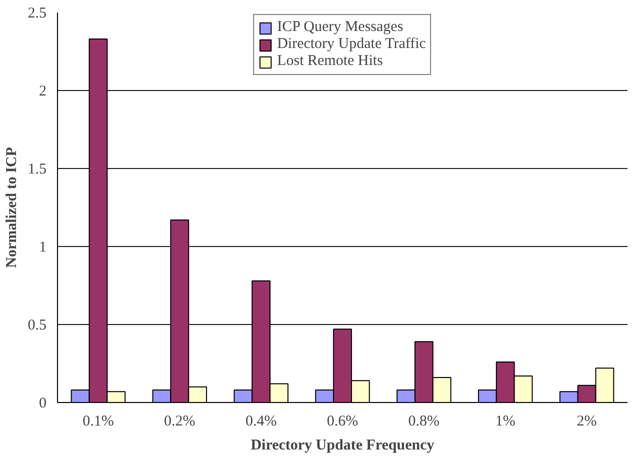  What do you see at coordinates (261, 422) in the screenshot?
I see `x-tick-label: 0.4%` at bounding box center [261, 422].